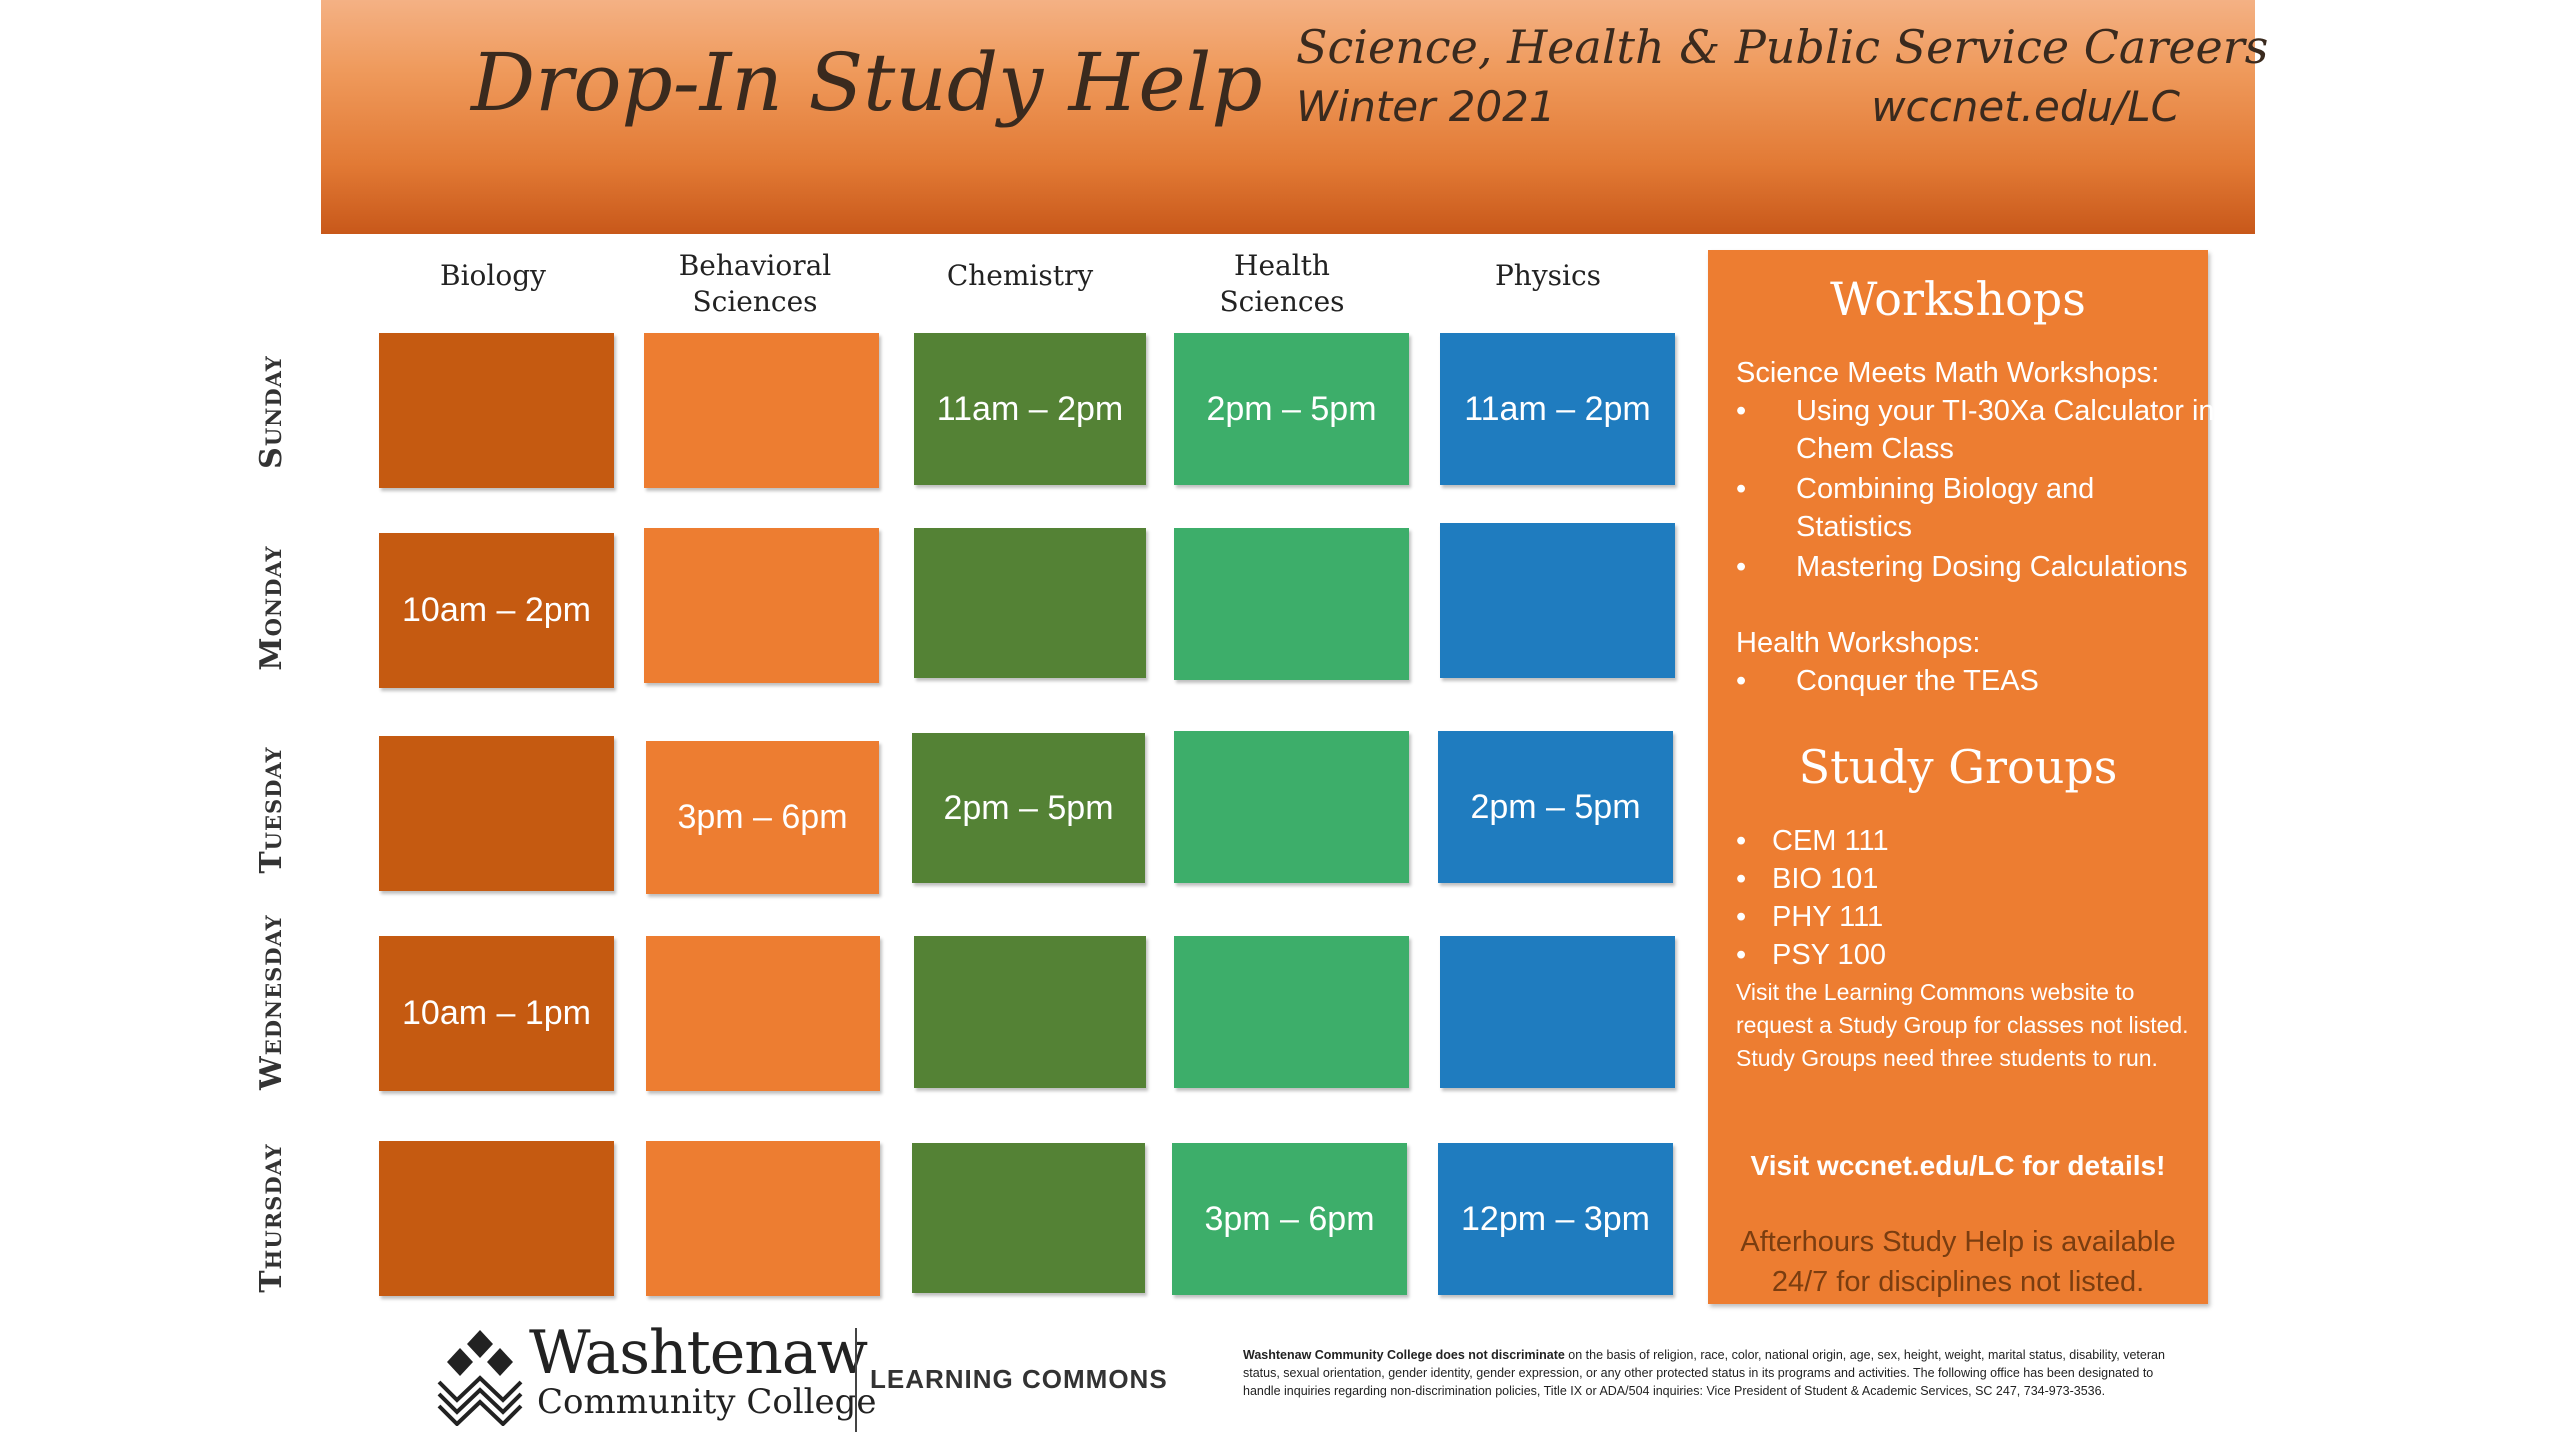 This screenshot has height=1440, width=2560. Describe the element at coordinates (1030, 1012) in the screenshot. I see `cell-wednesday-chemistry` at that location.